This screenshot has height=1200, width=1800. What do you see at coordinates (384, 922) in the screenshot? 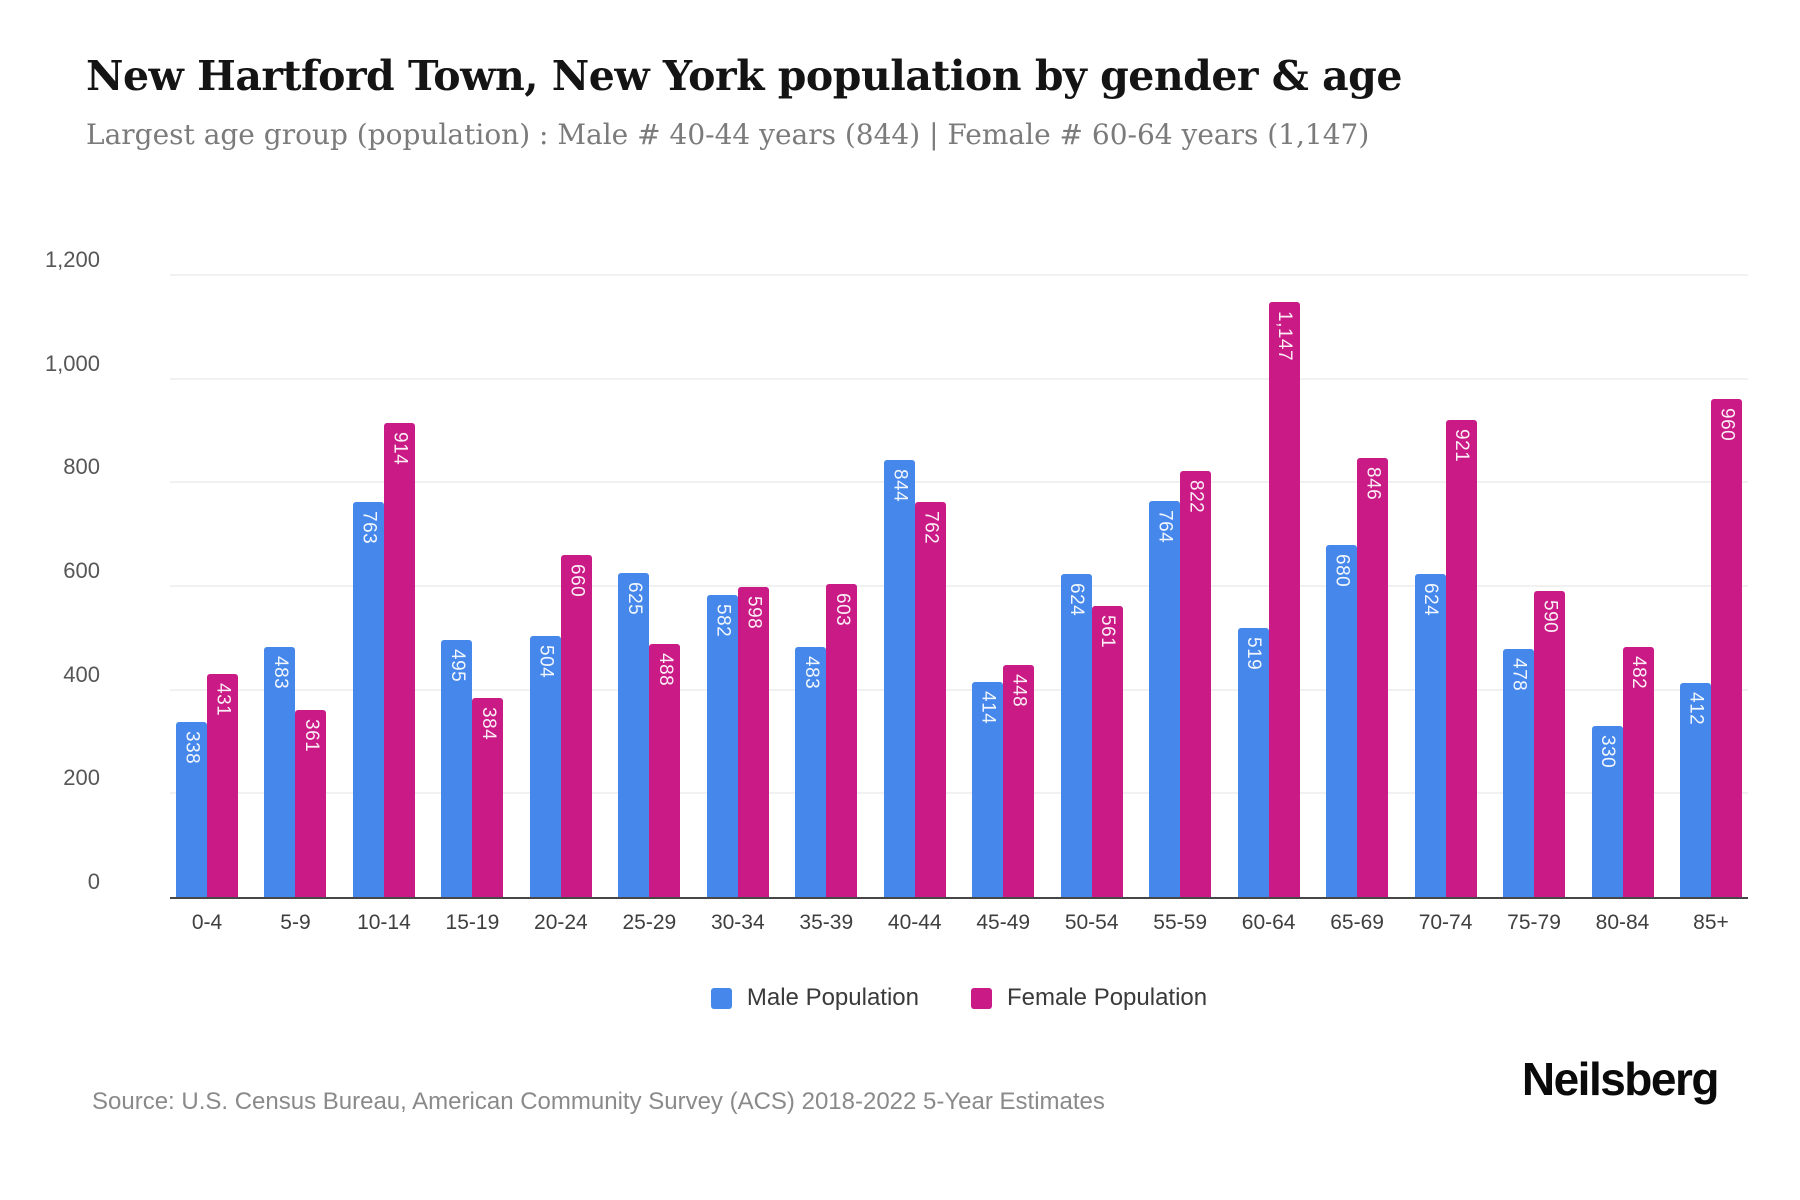
I see `x-tick-label-10-14: 10-14` at bounding box center [384, 922].